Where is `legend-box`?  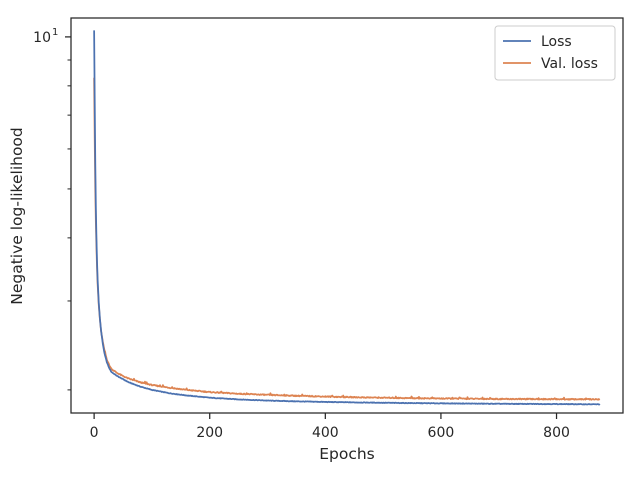 legend-box is located at coordinates (555, 53).